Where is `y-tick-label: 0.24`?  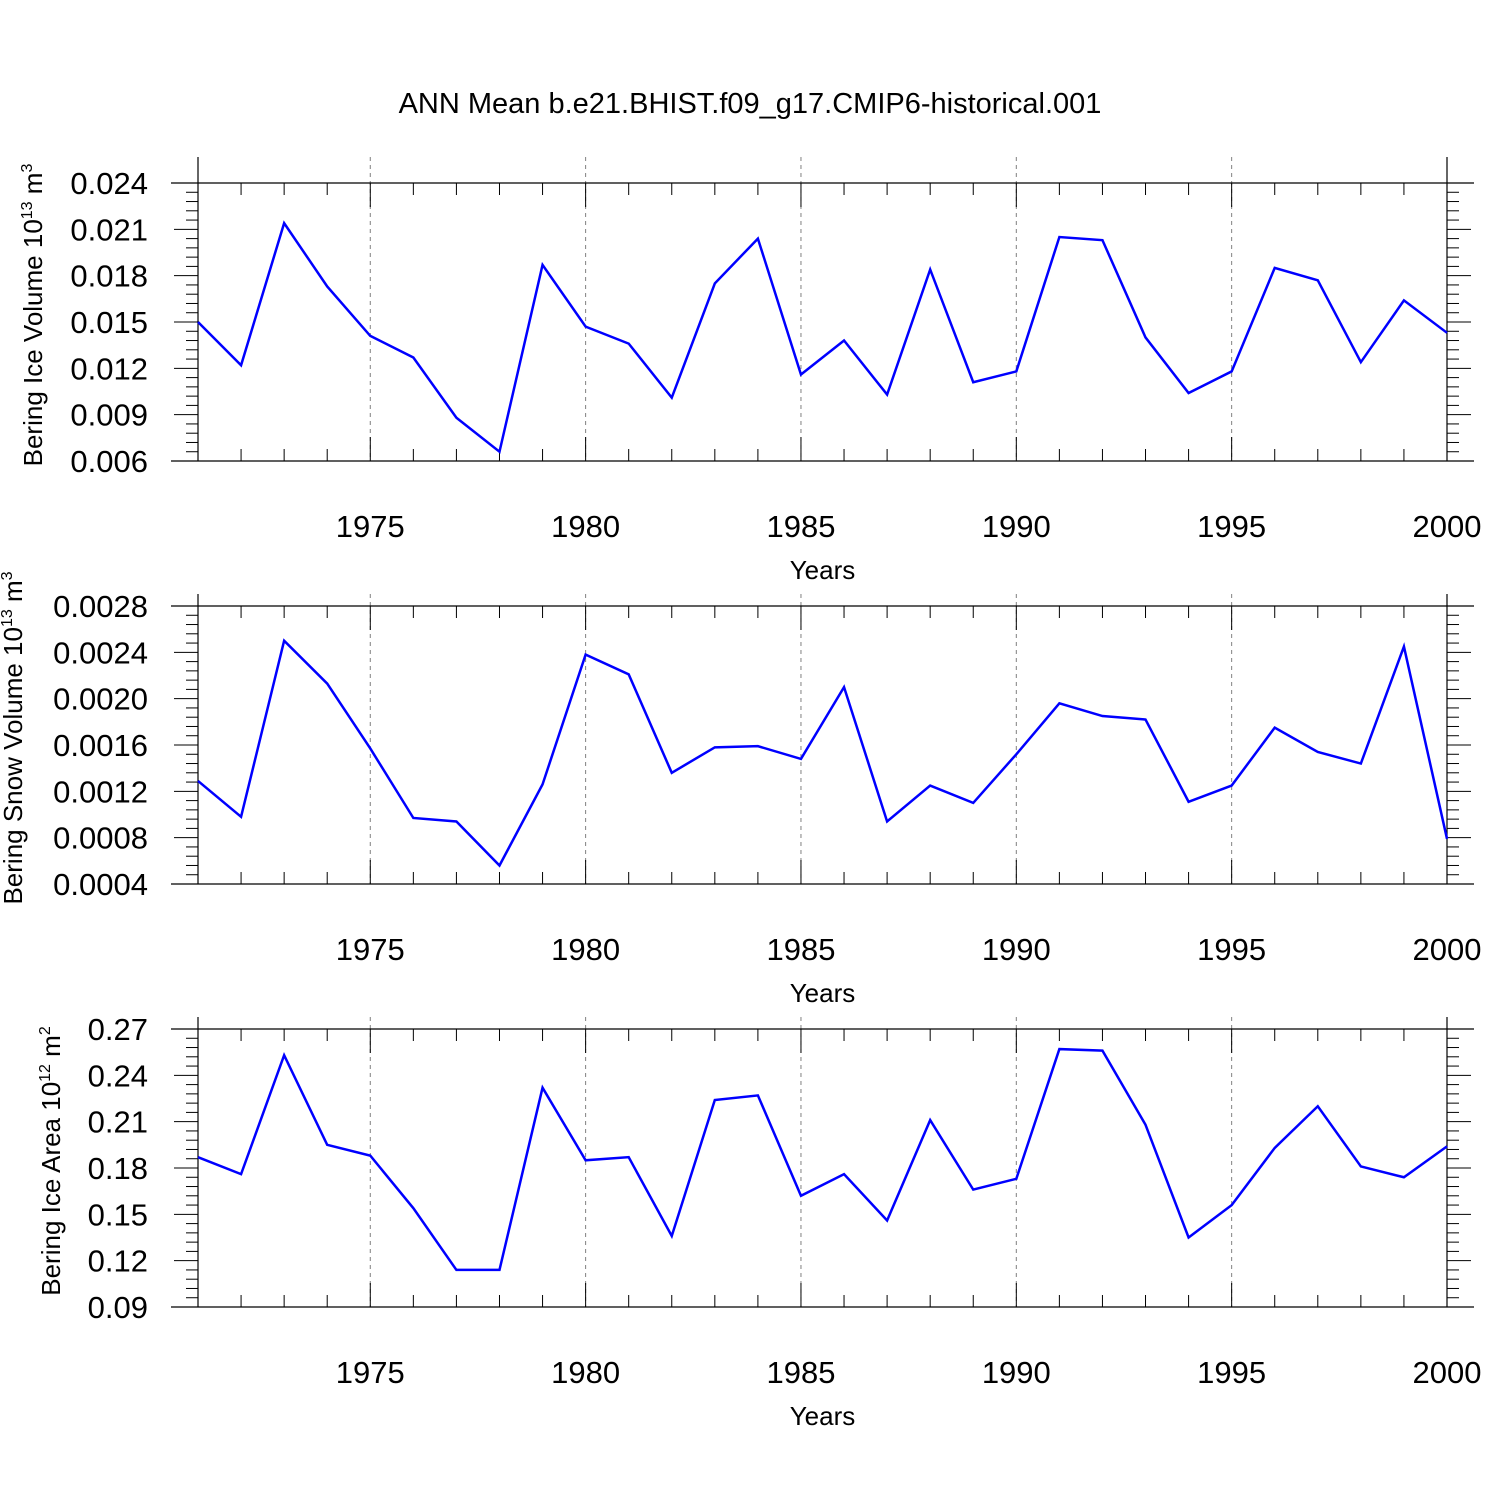 y-tick-label: 0.24 is located at coordinates (118, 1075).